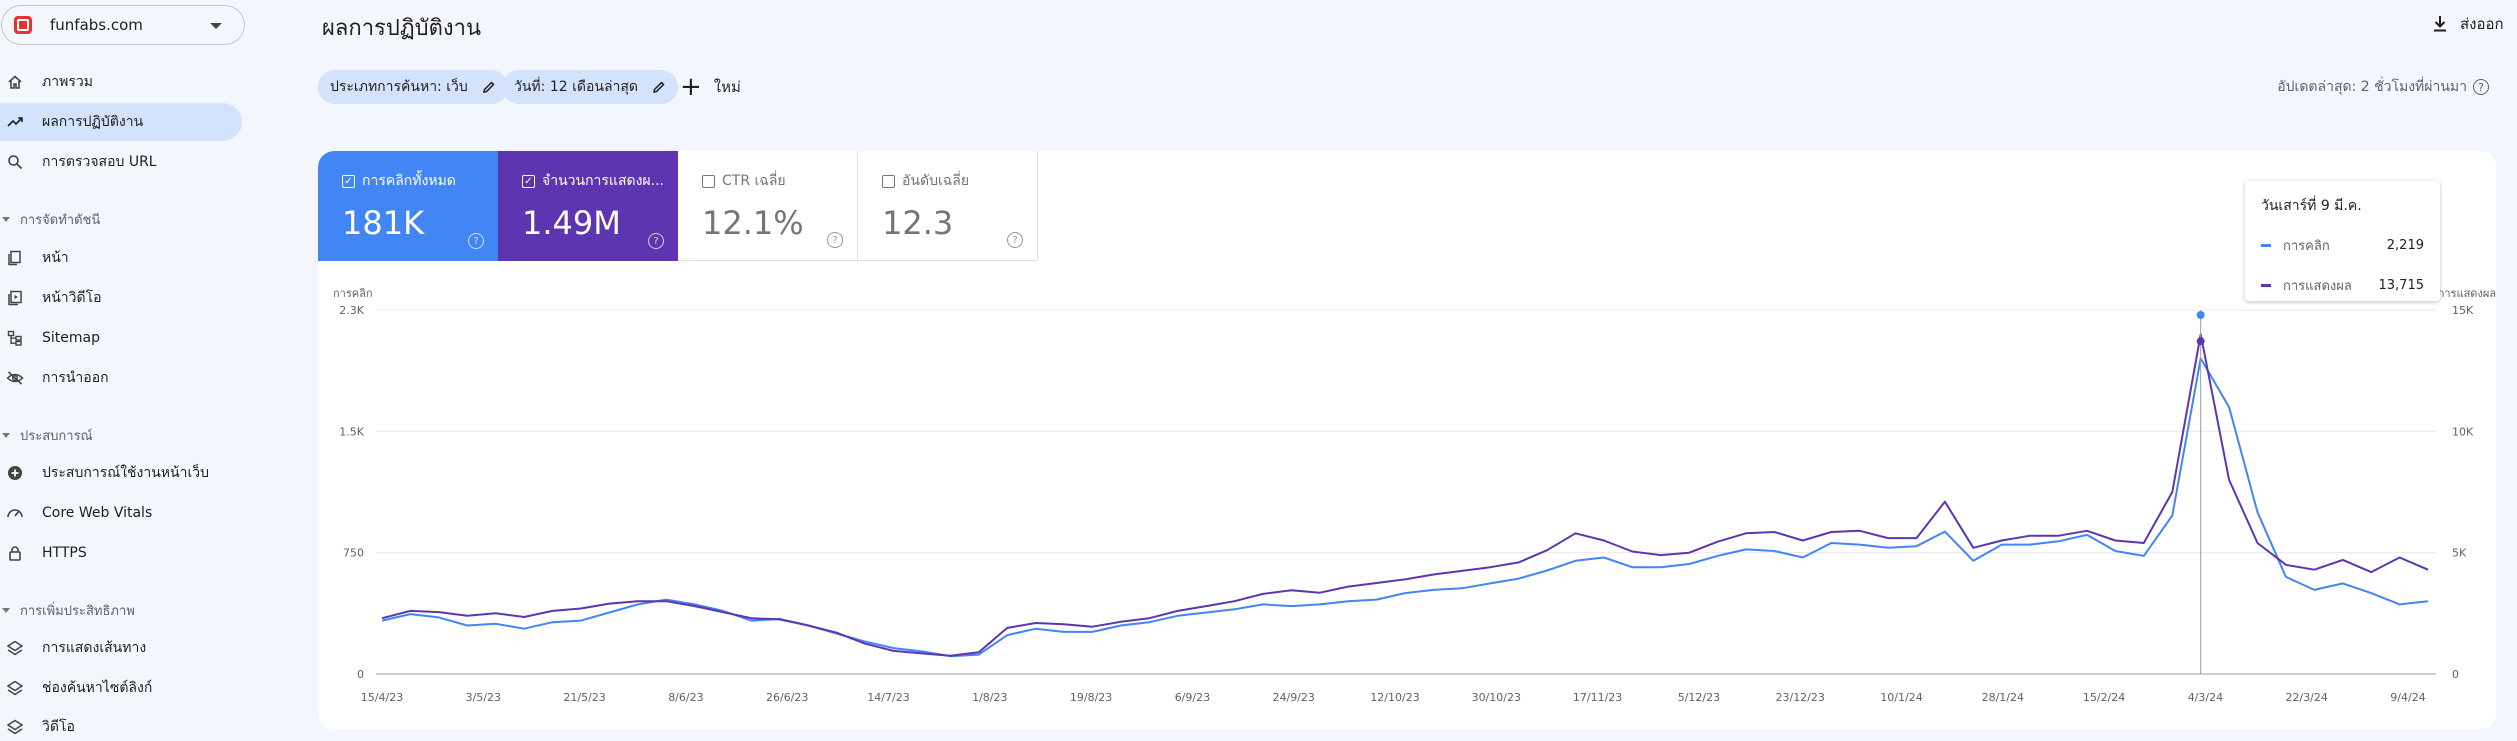 This screenshot has height=741, width=2517. I want to click on sidebar-item-pages: หน้า, so click(121, 258).